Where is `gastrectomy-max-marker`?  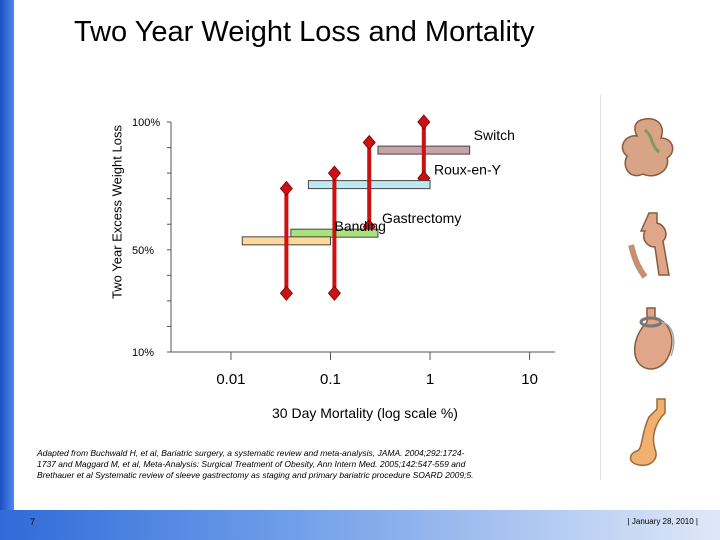 gastrectomy-max-marker is located at coordinates (334, 173).